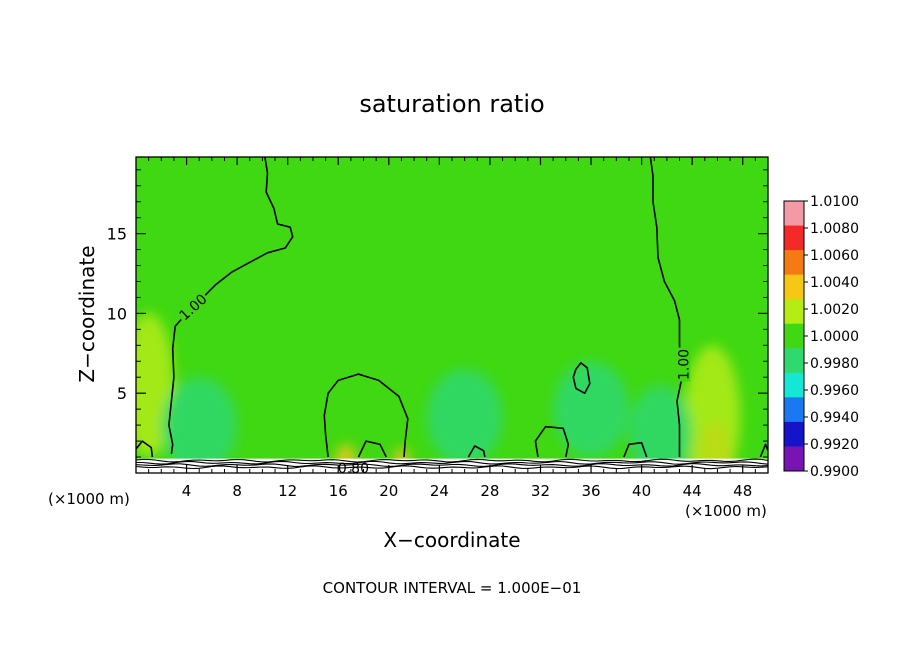 The width and height of the screenshot is (904, 654). I want to click on contour-label-text: 1.00, so click(684, 364).